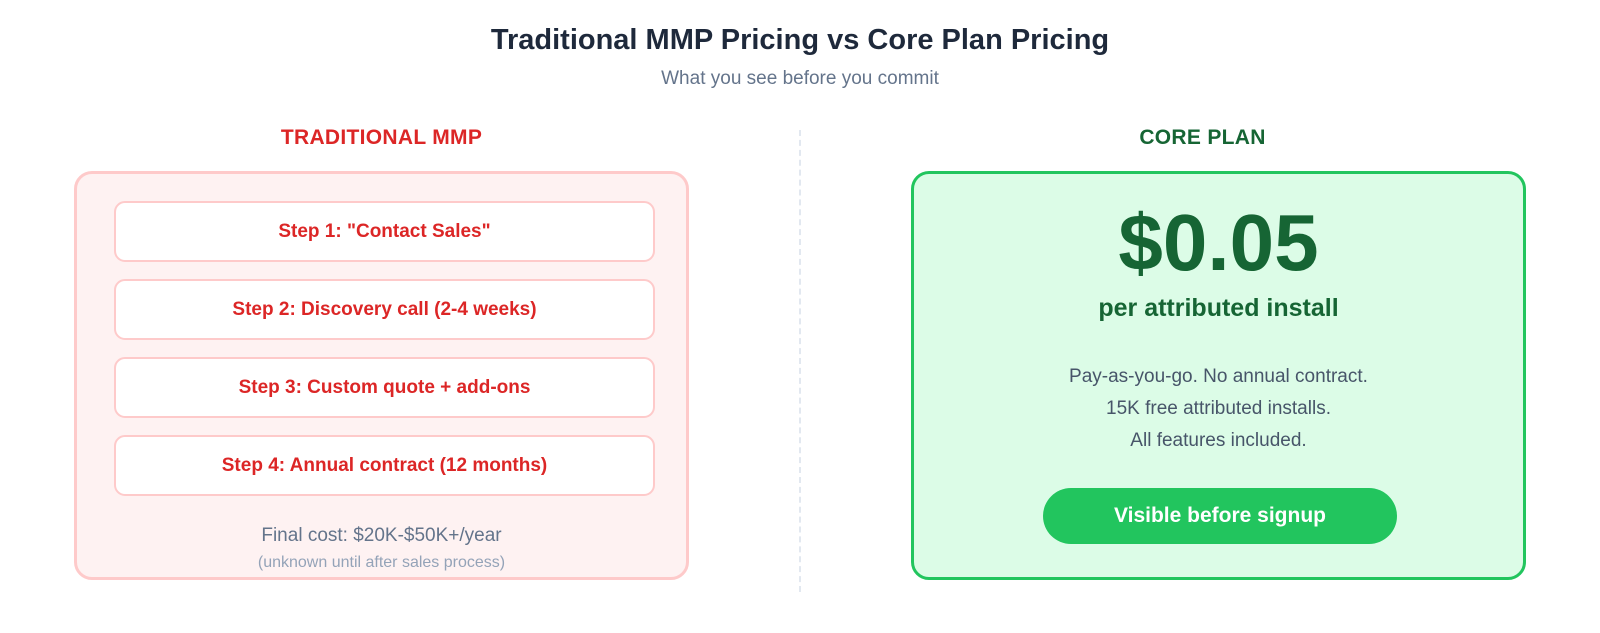  Describe the element at coordinates (1218, 308) in the screenshot. I see `price-unit: per attributed install` at that location.